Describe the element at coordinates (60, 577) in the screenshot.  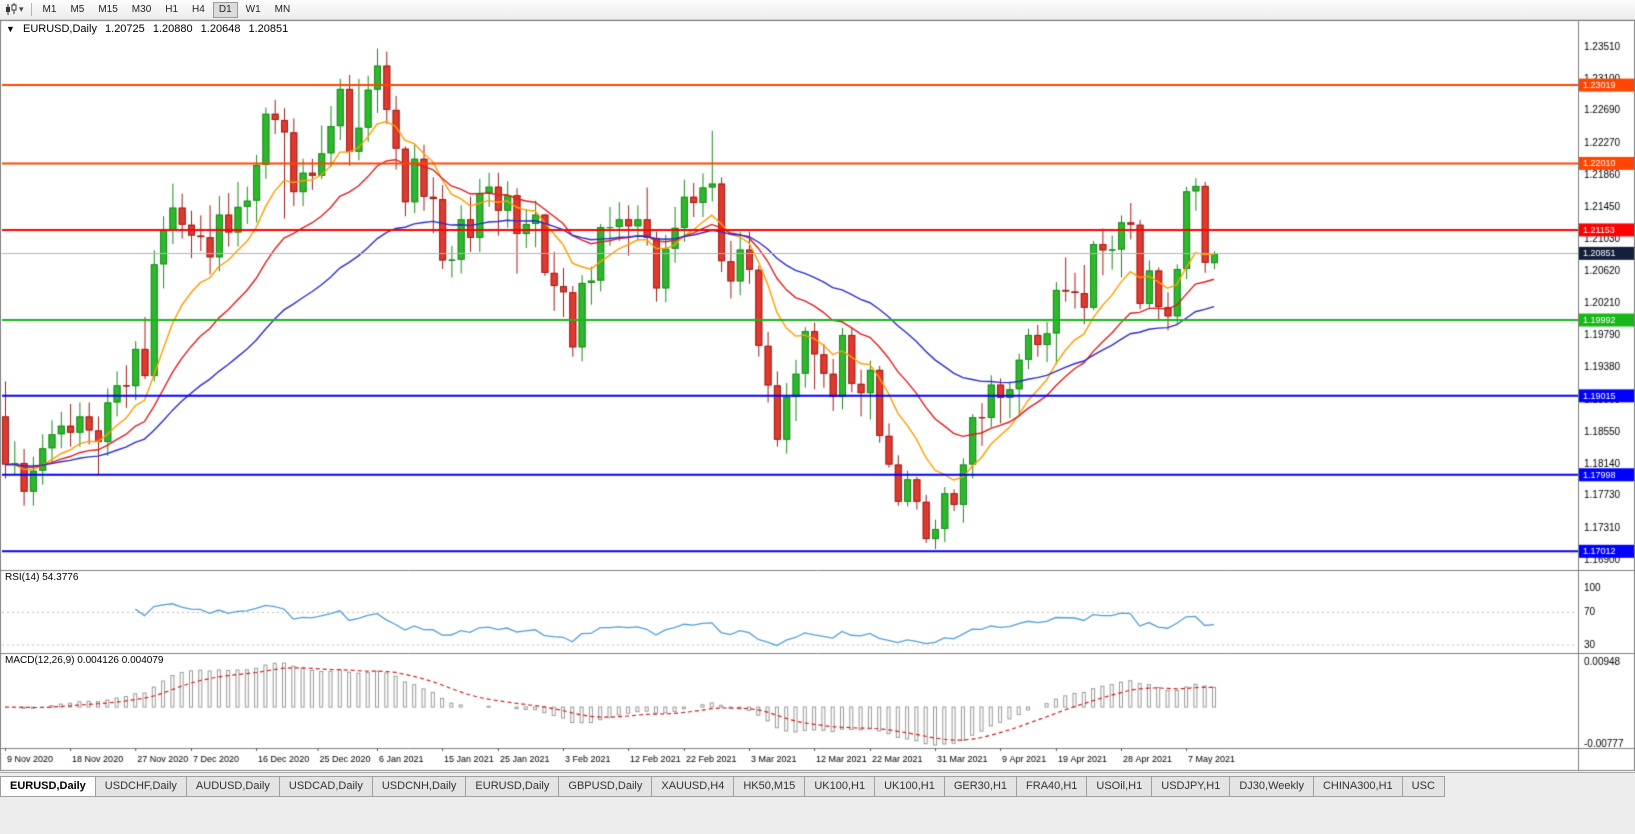
I see `rsi-value: 54.3776` at that location.